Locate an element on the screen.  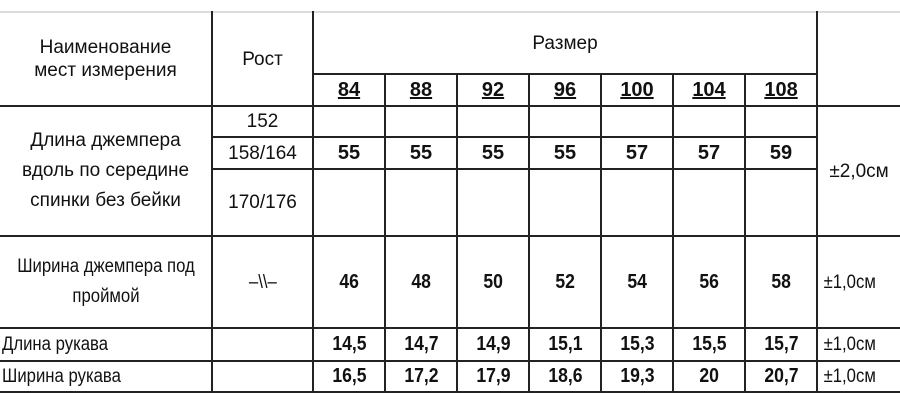
jumper-width-label: Ширина джемпера под проймой is located at coordinates (106, 282).